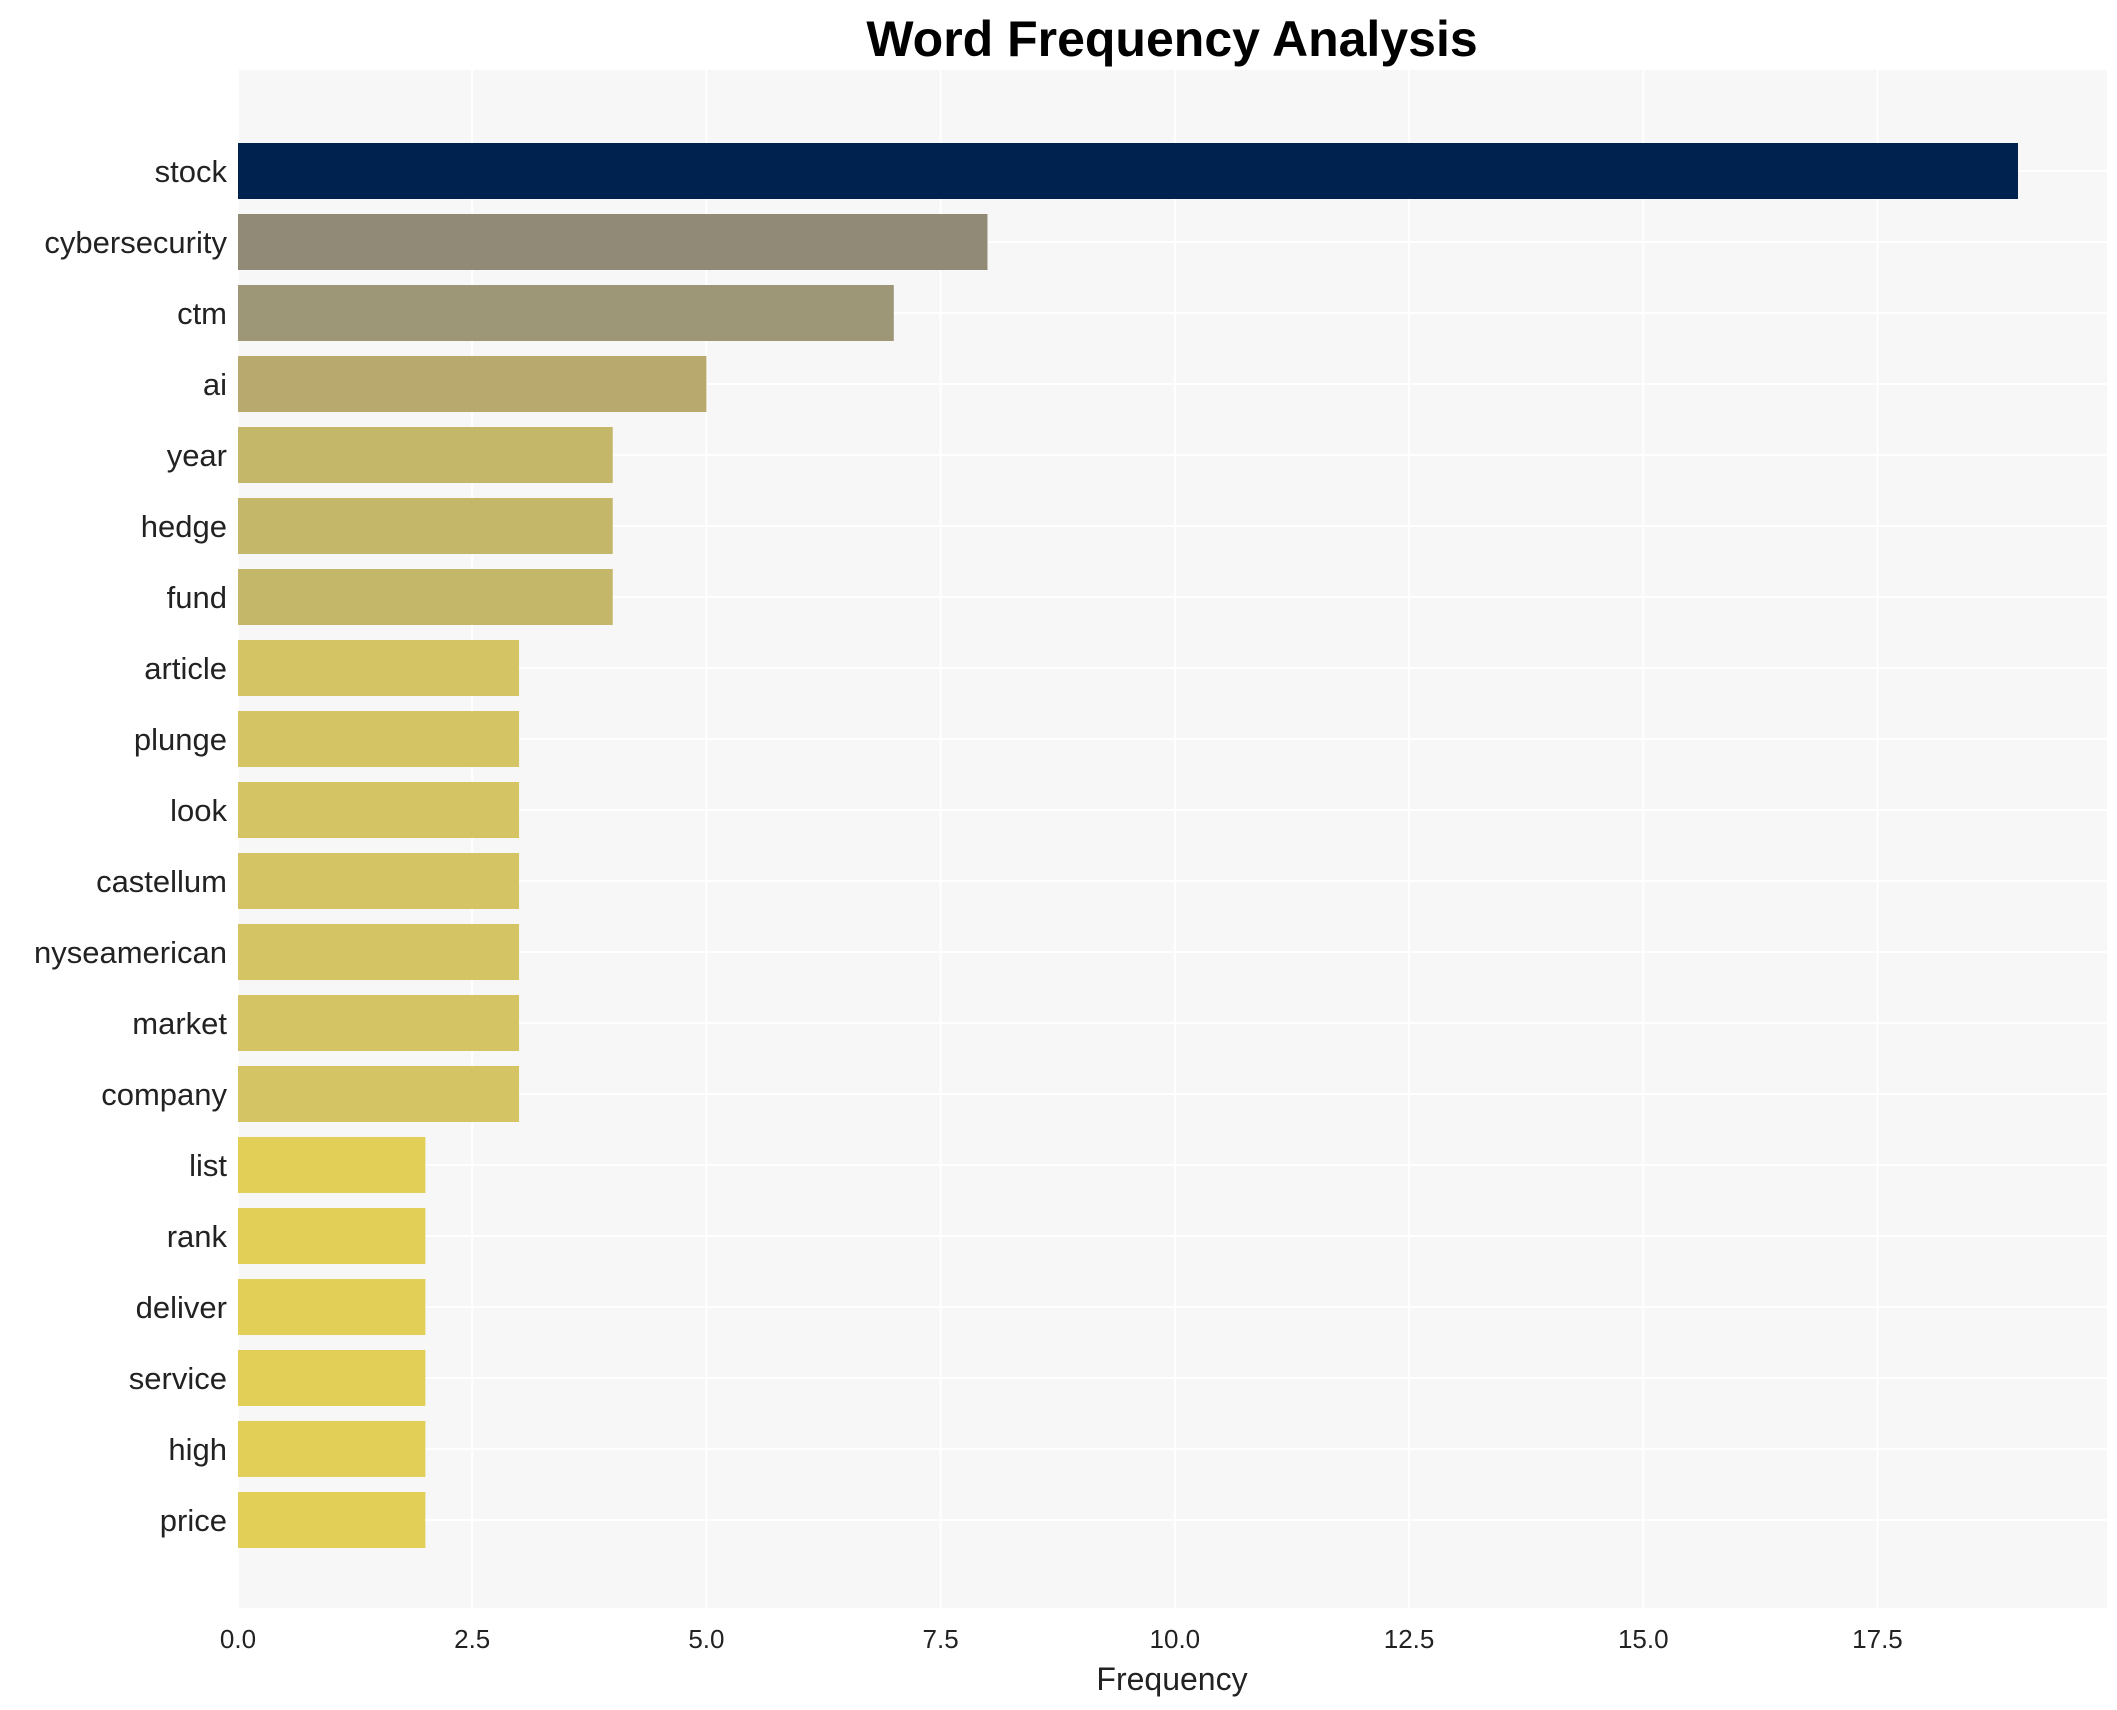 This screenshot has width=2117, height=1710. What do you see at coordinates (332, 1165) in the screenshot?
I see `bar-list` at bounding box center [332, 1165].